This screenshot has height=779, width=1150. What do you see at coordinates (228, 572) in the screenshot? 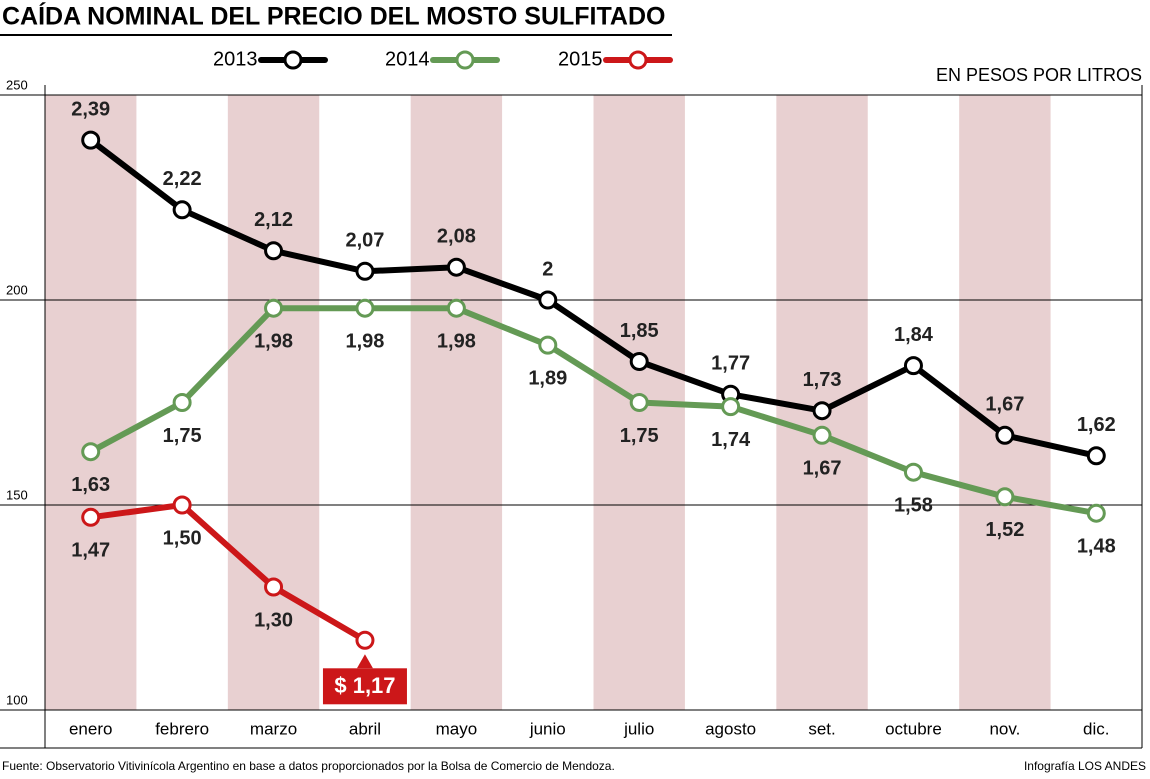
I see `series-line` at bounding box center [228, 572].